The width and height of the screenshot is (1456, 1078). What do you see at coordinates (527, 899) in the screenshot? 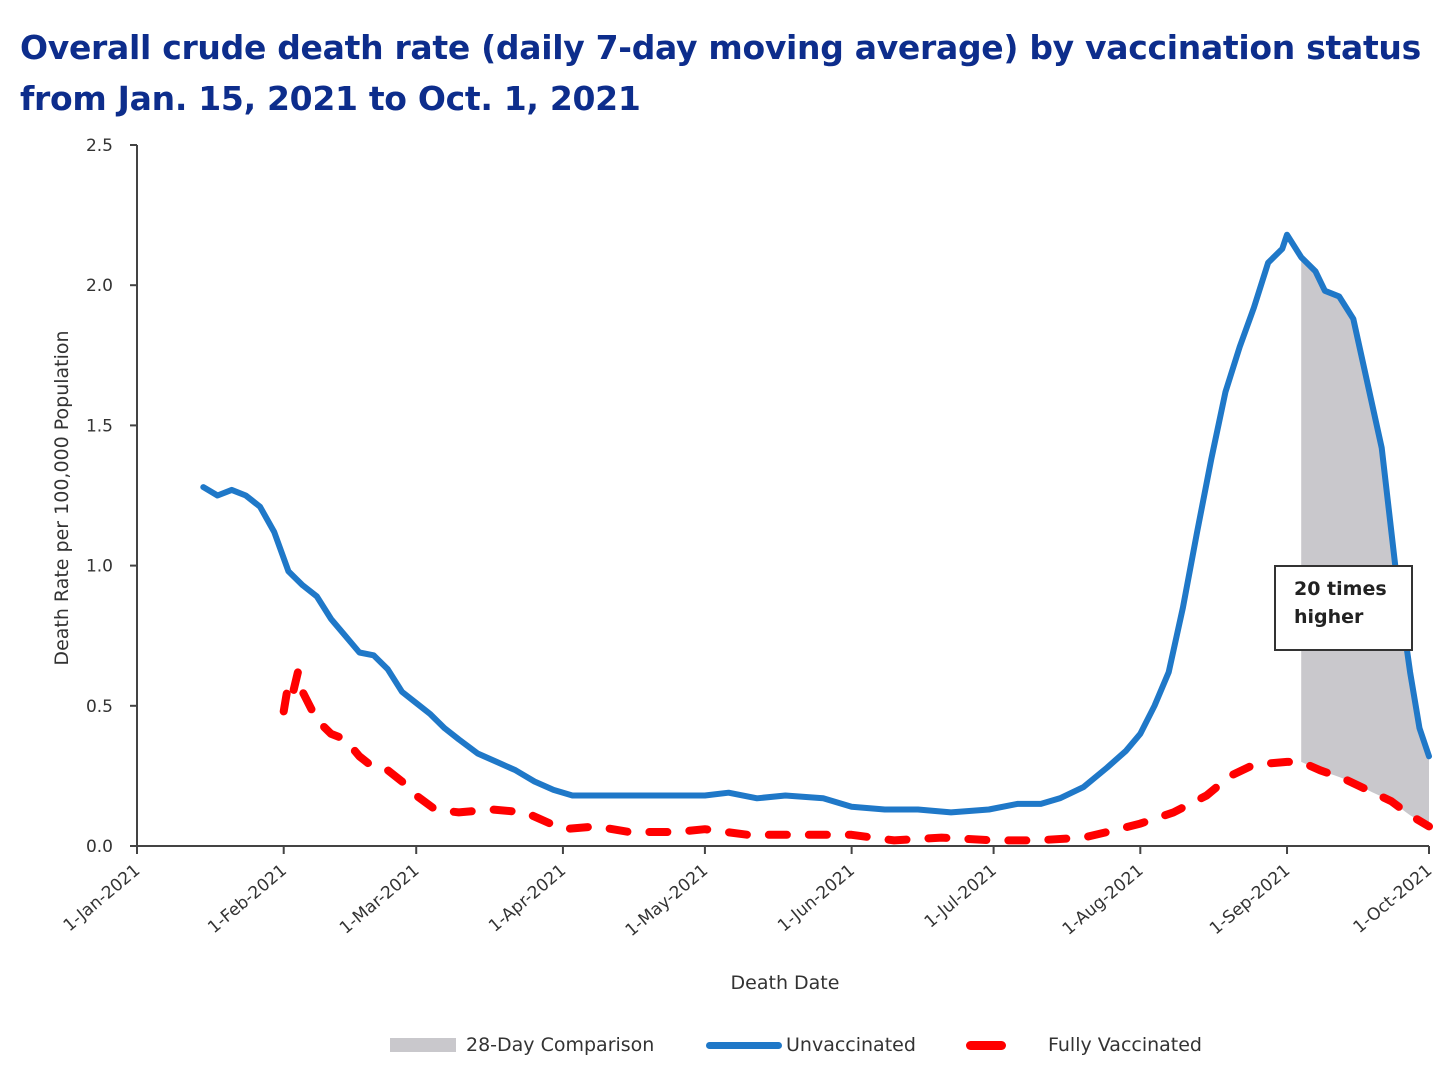
I see `x-tick-label: 1-Apr-2021` at bounding box center [527, 899].